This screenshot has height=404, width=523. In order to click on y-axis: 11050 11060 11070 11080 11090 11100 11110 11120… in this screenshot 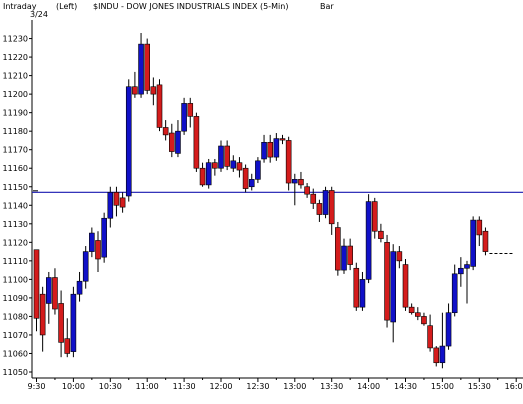, I will do `click(18, 199)`.